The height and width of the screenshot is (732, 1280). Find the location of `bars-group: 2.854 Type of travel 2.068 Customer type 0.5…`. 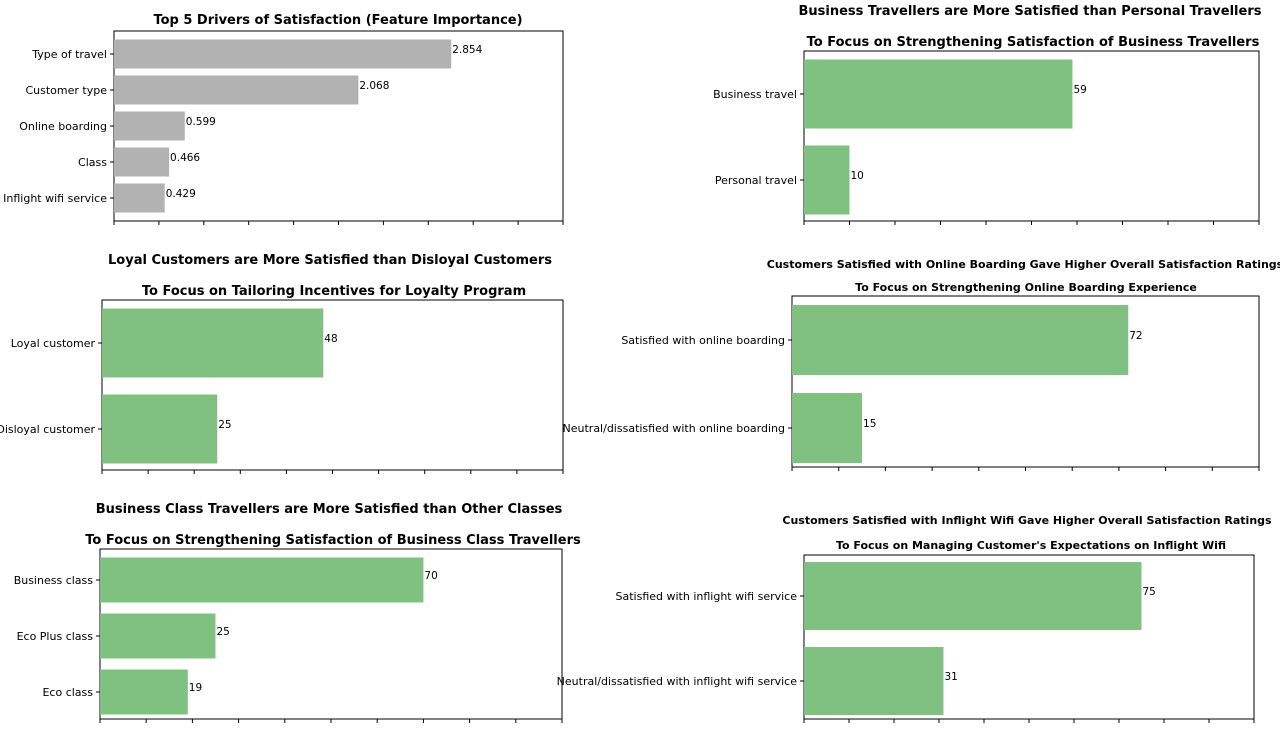

bars-group: 2.854 Type of travel 2.068 Customer type 0.5… is located at coordinates (283, 132).